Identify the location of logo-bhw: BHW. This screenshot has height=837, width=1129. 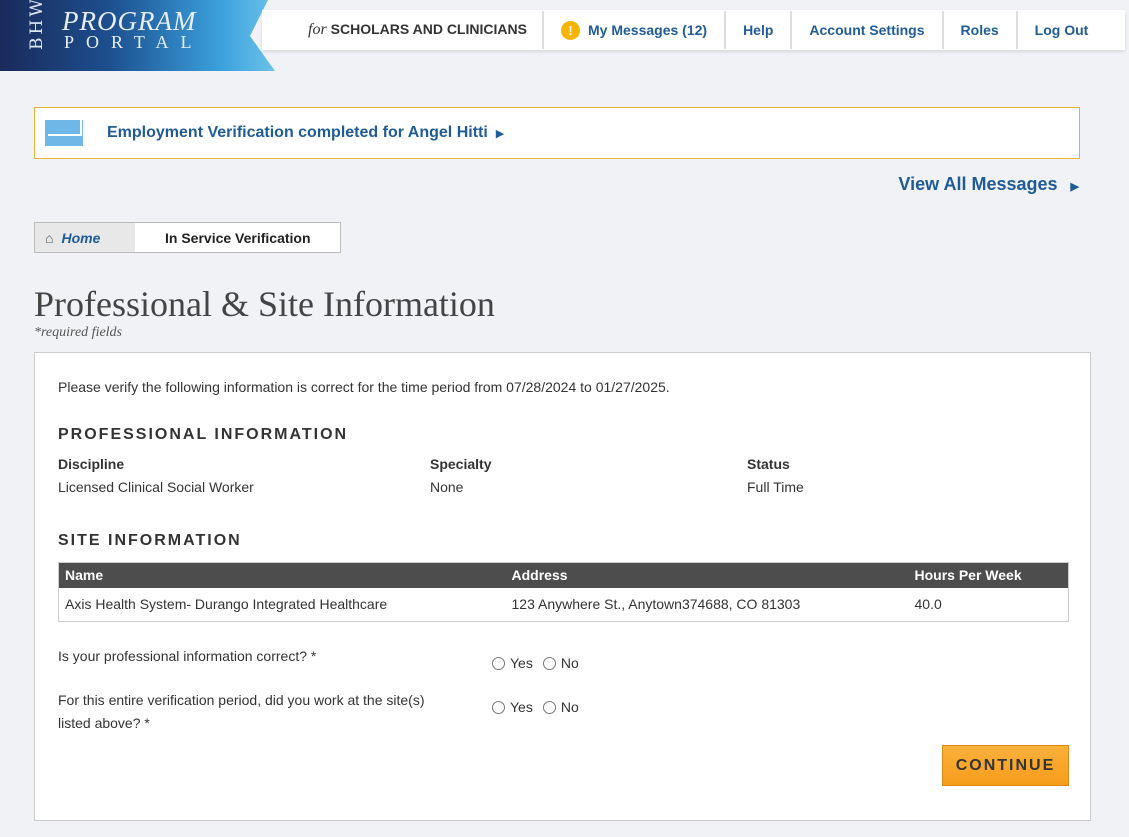
(37, 25).